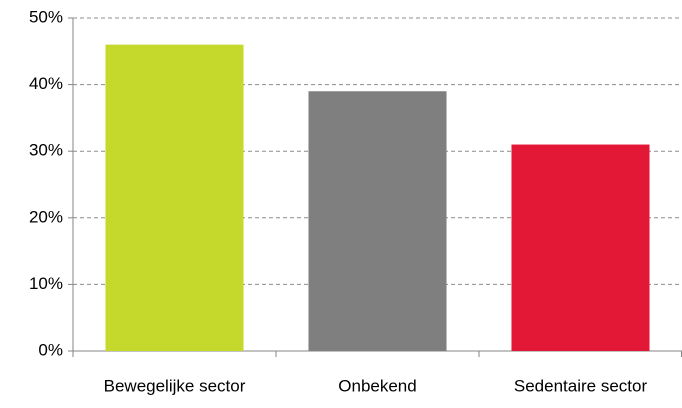  Describe the element at coordinates (50, 349) in the screenshot. I see `y-tick-label: 0%` at that location.